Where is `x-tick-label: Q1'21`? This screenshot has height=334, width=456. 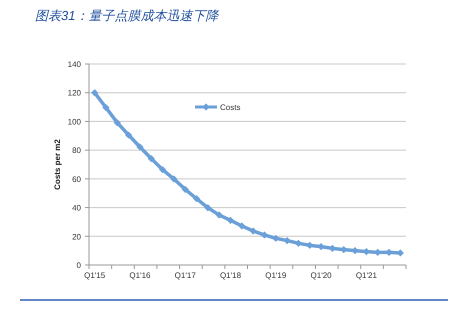
x-tick-label: Q1'21 is located at coordinates (367, 275).